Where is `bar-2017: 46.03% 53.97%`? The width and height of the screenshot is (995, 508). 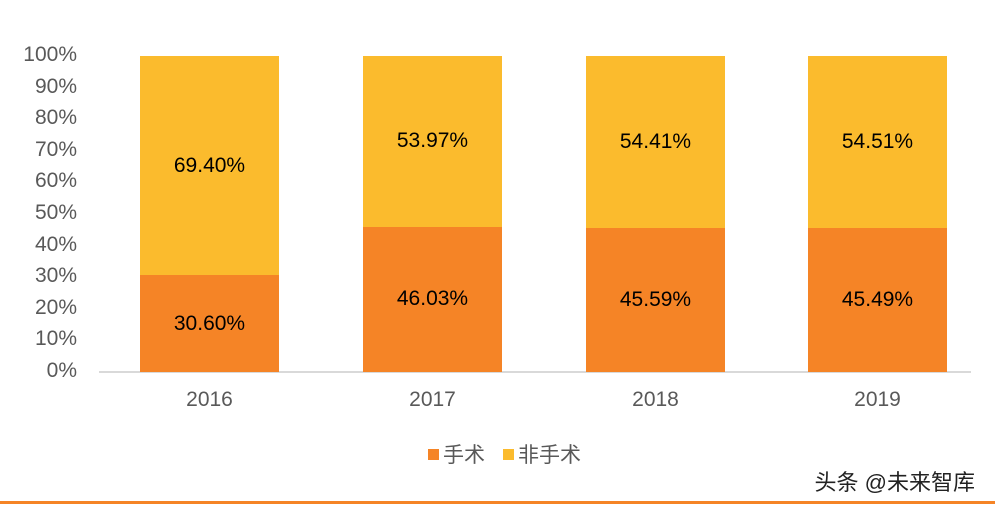
bar-2017: 46.03% 53.97% is located at coordinates (432, 214).